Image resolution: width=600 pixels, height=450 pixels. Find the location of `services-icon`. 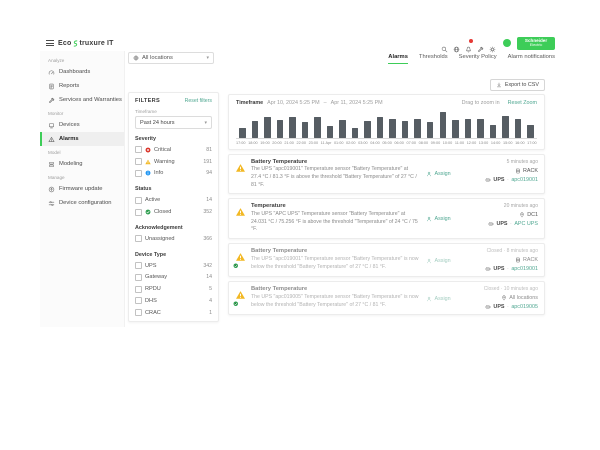

services-icon is located at coordinates (51, 100).